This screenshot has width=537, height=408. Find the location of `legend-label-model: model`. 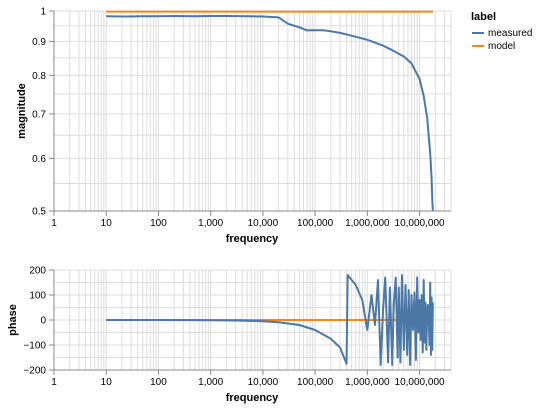

legend-label-model: model is located at coordinates (501, 46).